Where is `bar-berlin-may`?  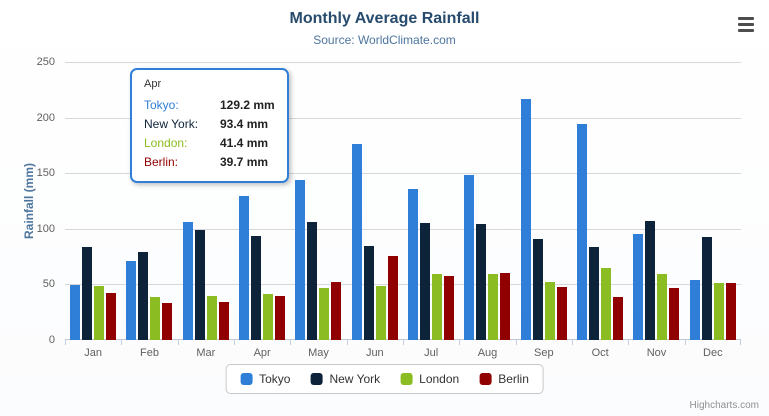 bar-berlin-may is located at coordinates (336, 310).